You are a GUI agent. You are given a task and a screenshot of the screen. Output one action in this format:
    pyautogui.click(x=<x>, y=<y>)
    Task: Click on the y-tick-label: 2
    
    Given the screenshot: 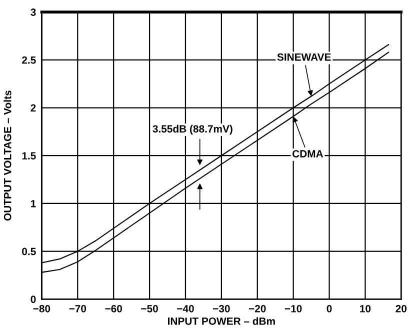 What is the action you would take?
    pyautogui.click(x=33, y=108)
    